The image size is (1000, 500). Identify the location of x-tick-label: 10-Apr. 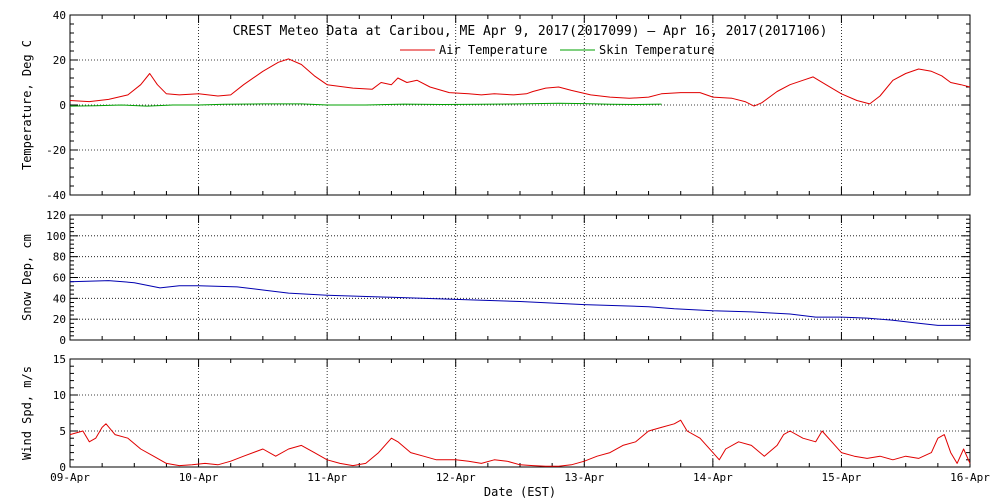
(199, 477).